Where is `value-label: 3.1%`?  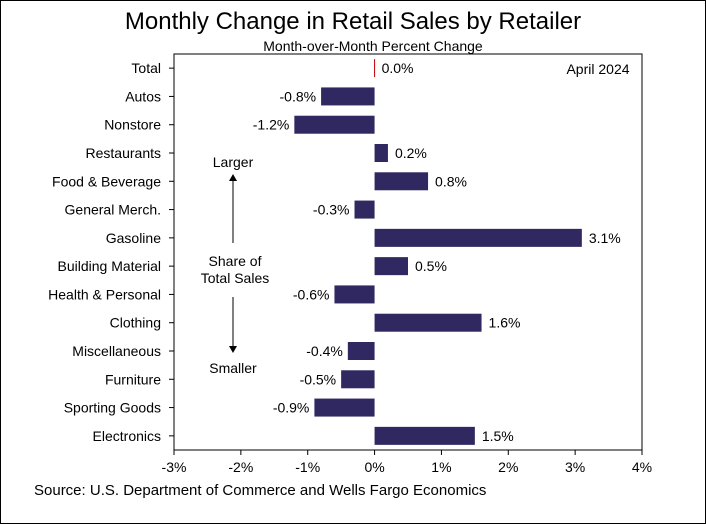
value-label: 3.1% is located at coordinates (605, 238).